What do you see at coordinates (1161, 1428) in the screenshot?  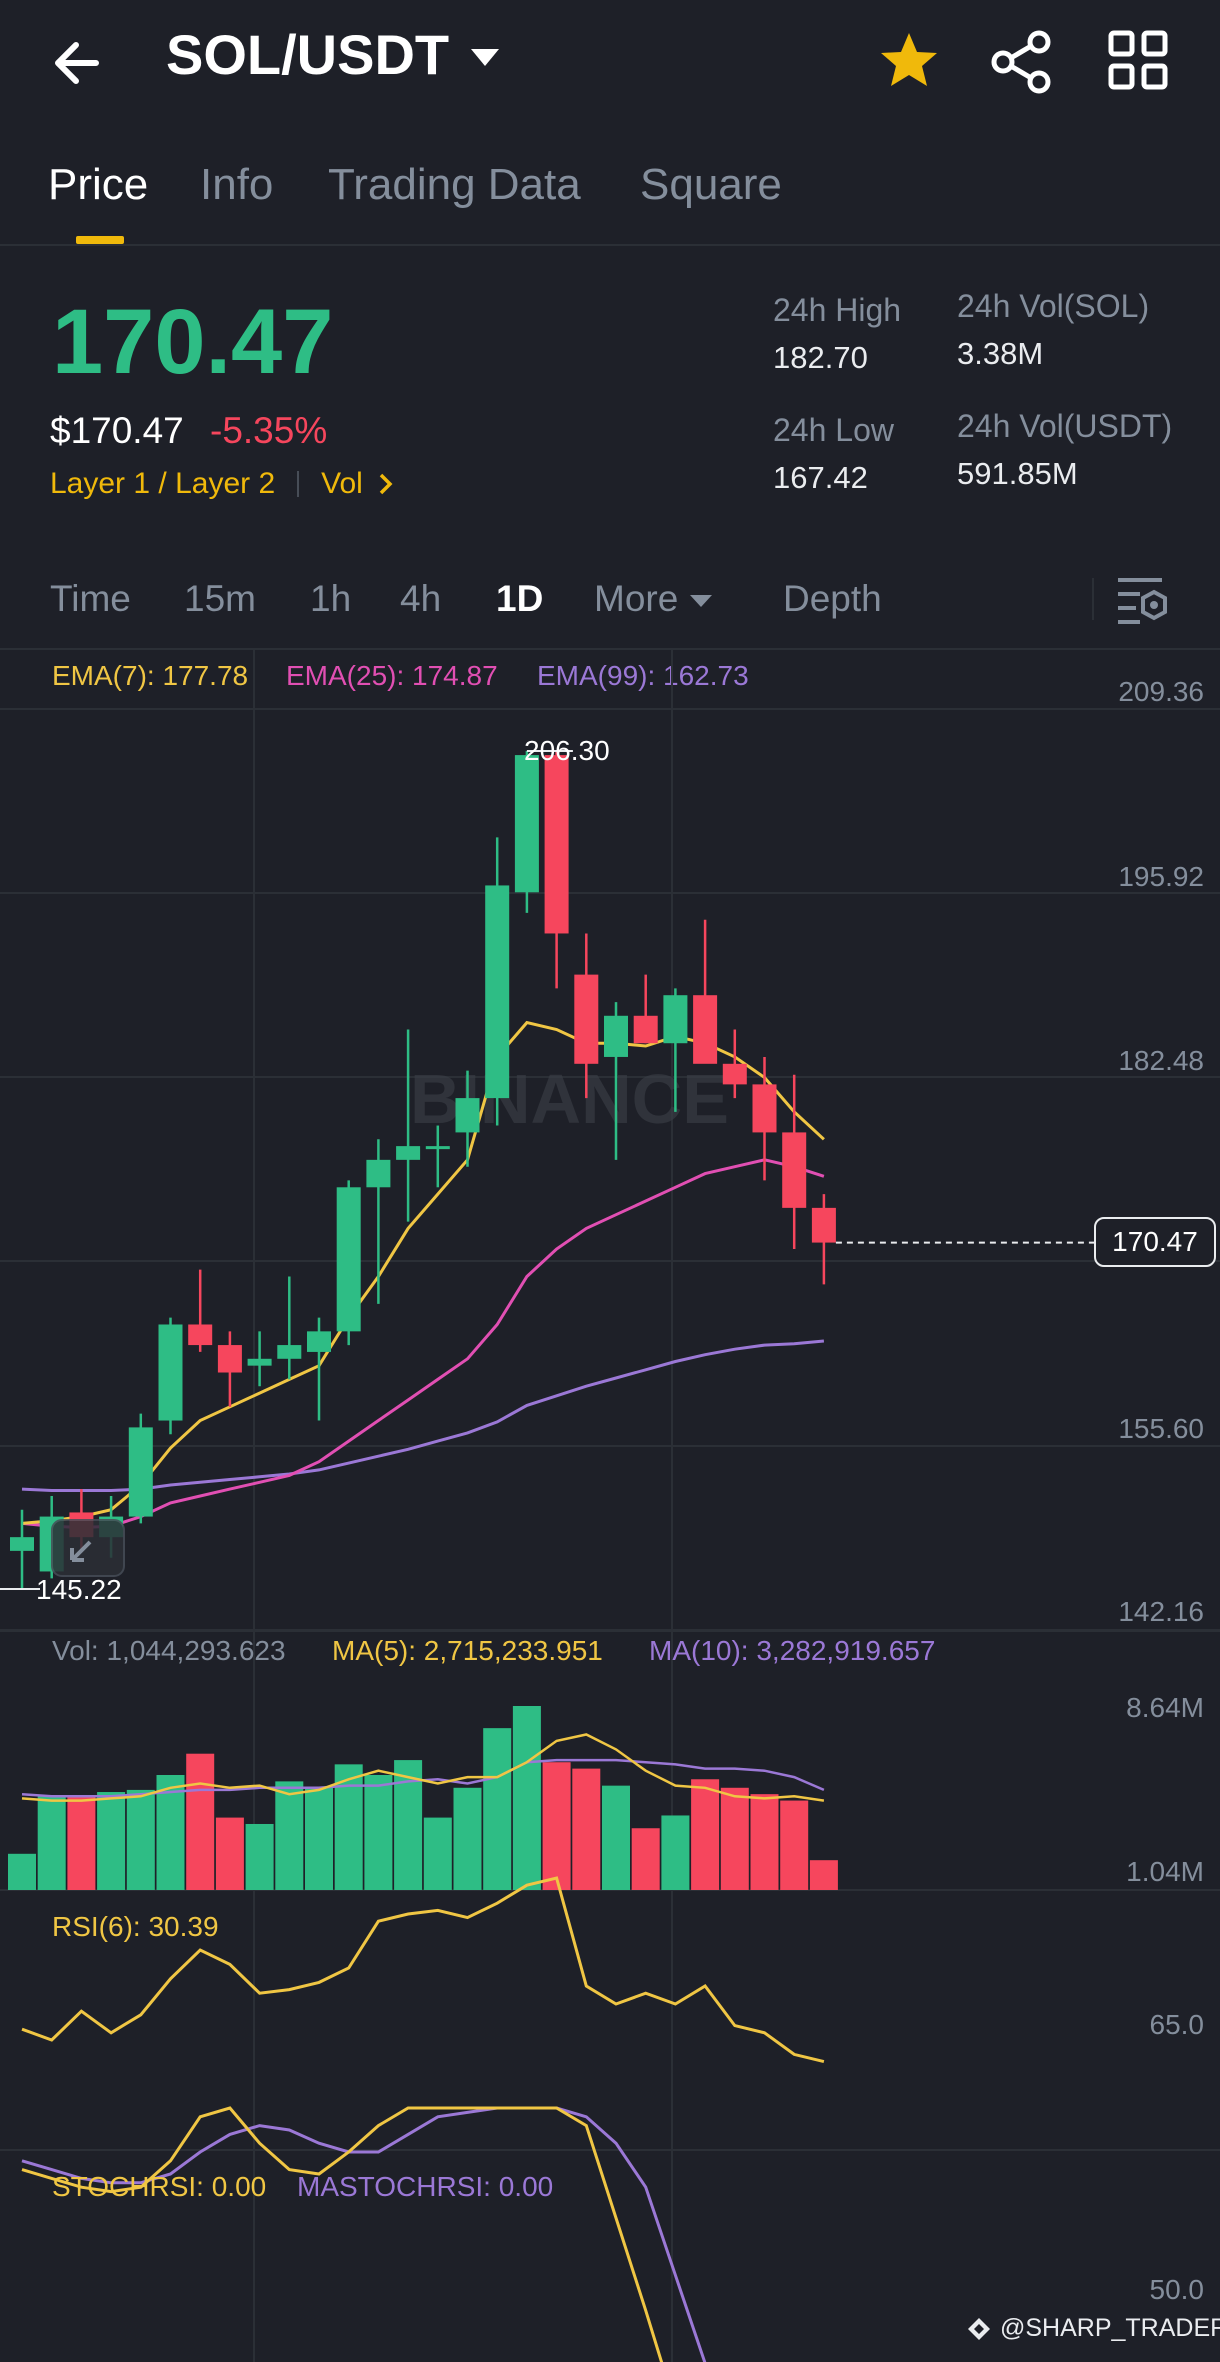 I see `price-axis-label: 155.60` at bounding box center [1161, 1428].